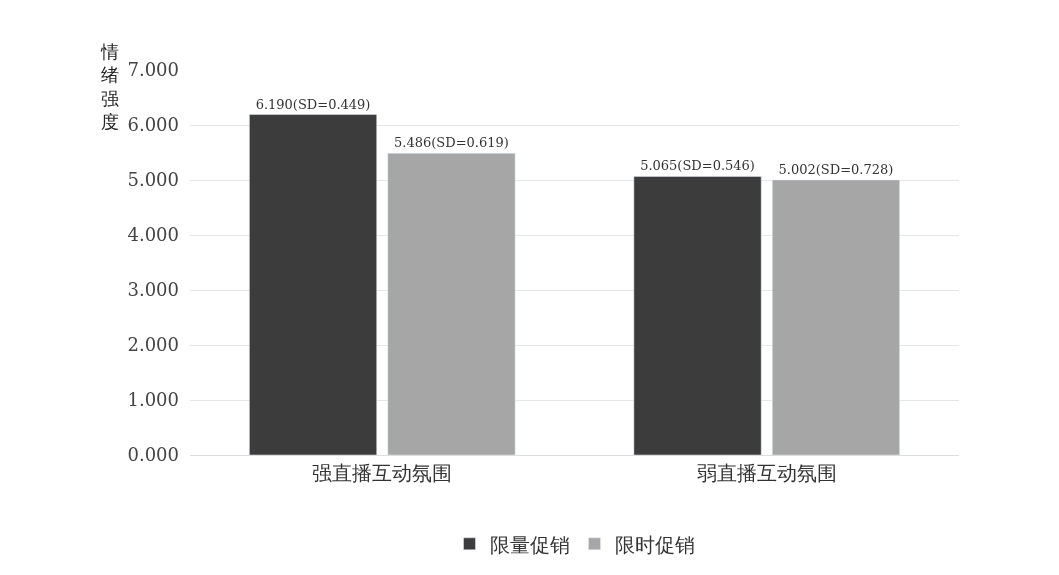  What do you see at coordinates (153, 400) in the screenshot?
I see `y-tick-label: 1.000` at bounding box center [153, 400].